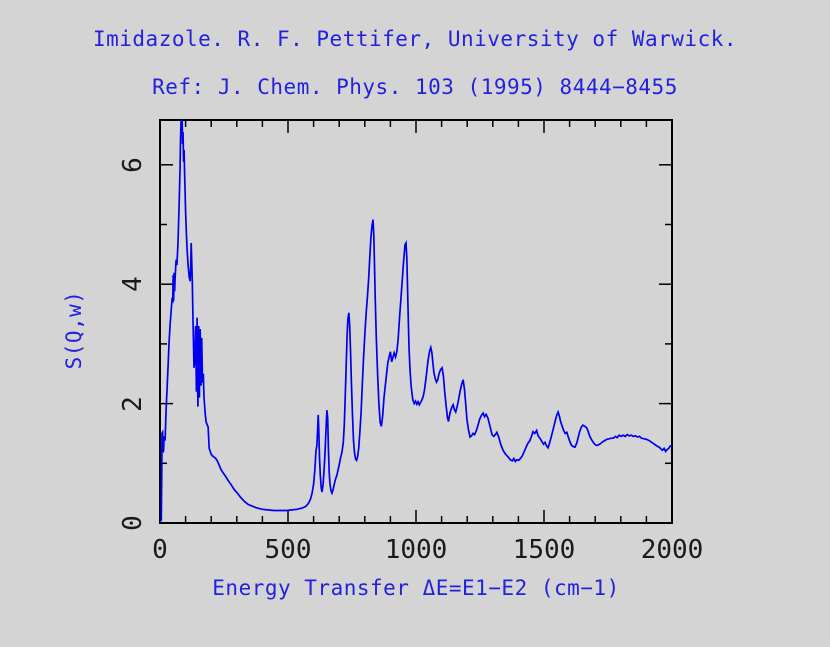 The width and height of the screenshot is (830, 647). I want to click on x-tick-label: 500, so click(288, 550).